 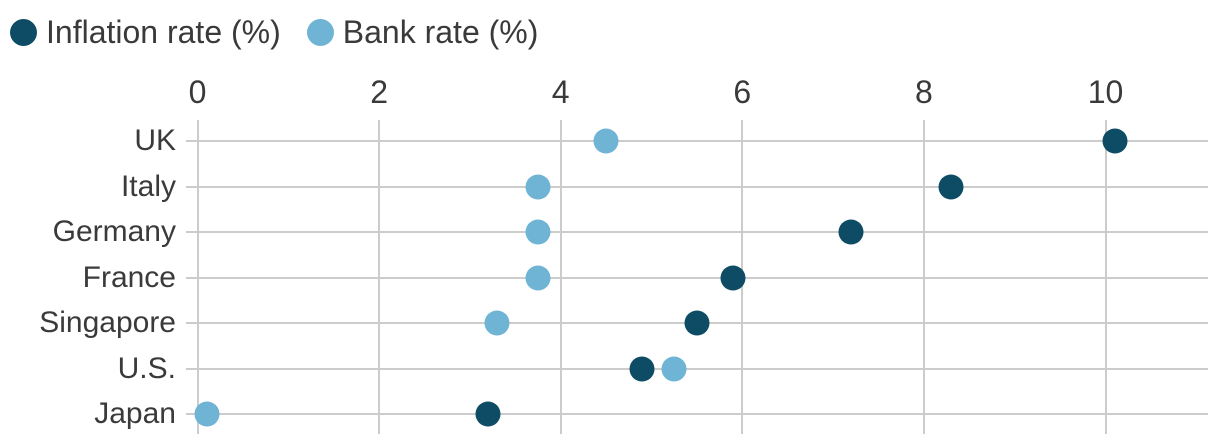 I want to click on x-tick-label: 10, so click(x=1105, y=92).